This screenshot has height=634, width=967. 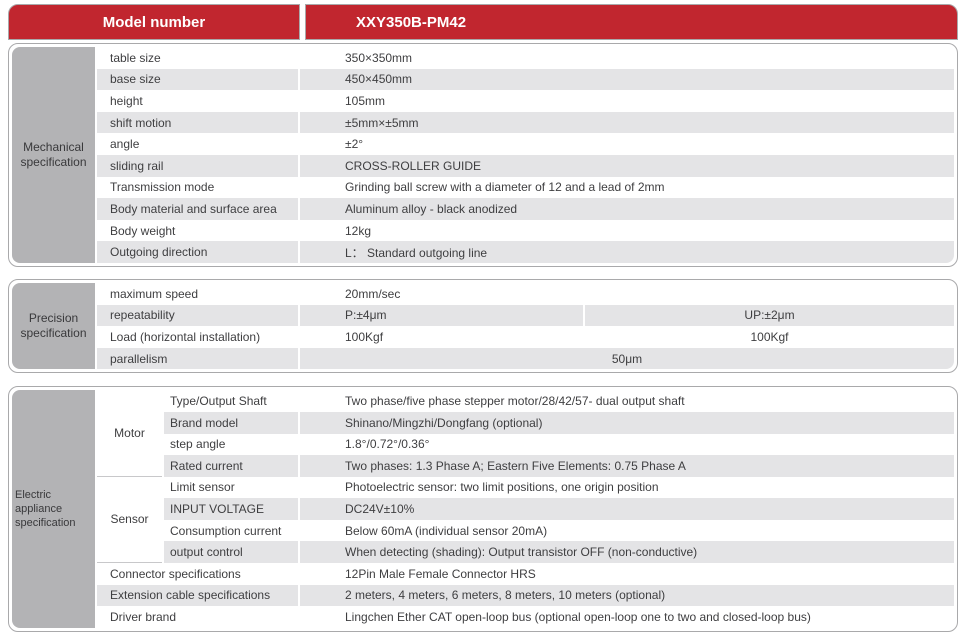 What do you see at coordinates (197, 595) in the screenshot?
I see `spec-label: Extension cable specifications` at bounding box center [197, 595].